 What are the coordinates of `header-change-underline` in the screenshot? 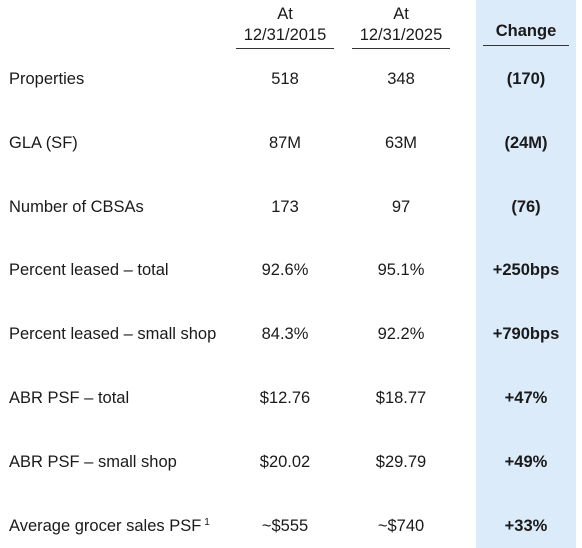 It's located at (526, 45).